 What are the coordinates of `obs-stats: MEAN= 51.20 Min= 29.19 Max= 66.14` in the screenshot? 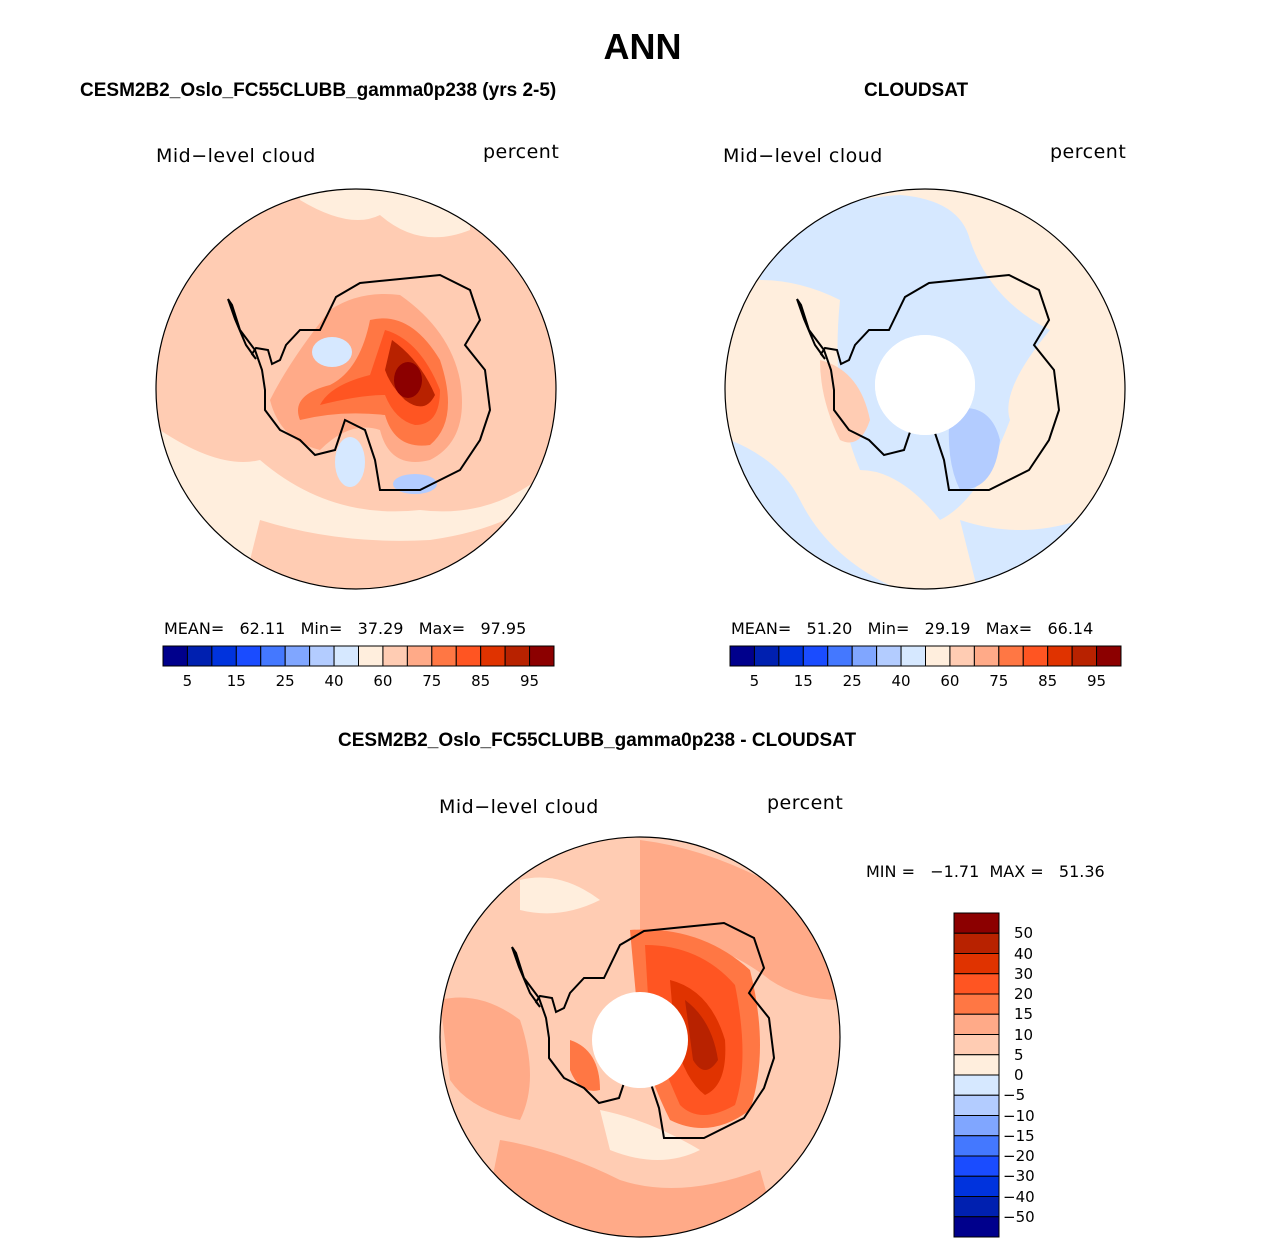 It's located at (912, 628).